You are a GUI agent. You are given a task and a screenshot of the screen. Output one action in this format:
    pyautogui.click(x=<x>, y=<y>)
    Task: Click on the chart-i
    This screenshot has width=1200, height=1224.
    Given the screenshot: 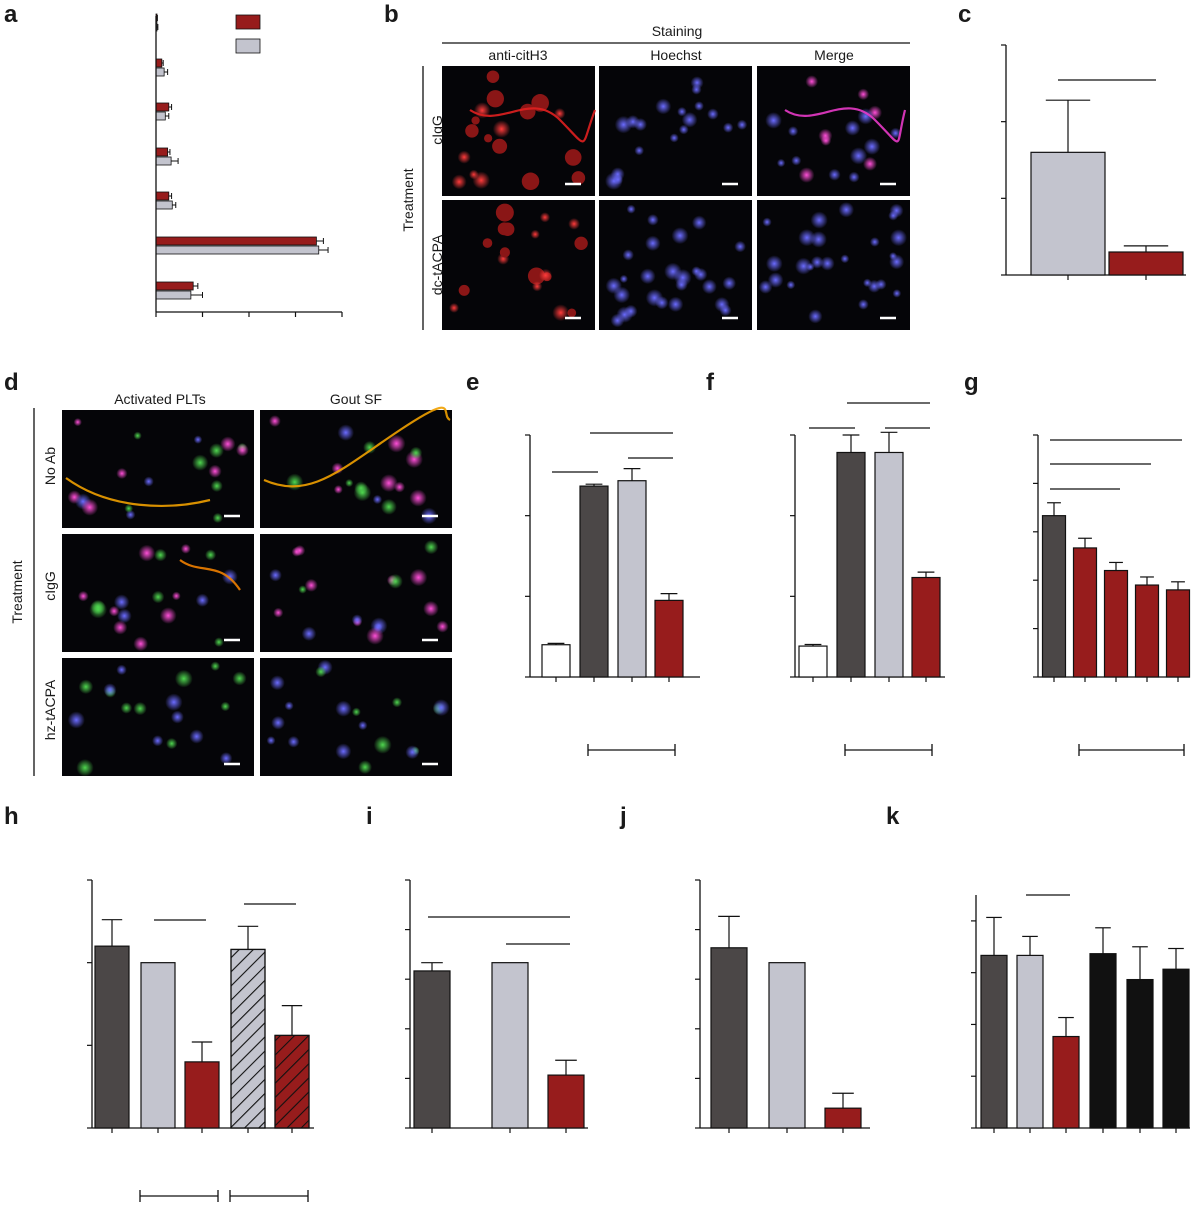 What is the action you would take?
    pyautogui.click(x=496, y=1006)
    